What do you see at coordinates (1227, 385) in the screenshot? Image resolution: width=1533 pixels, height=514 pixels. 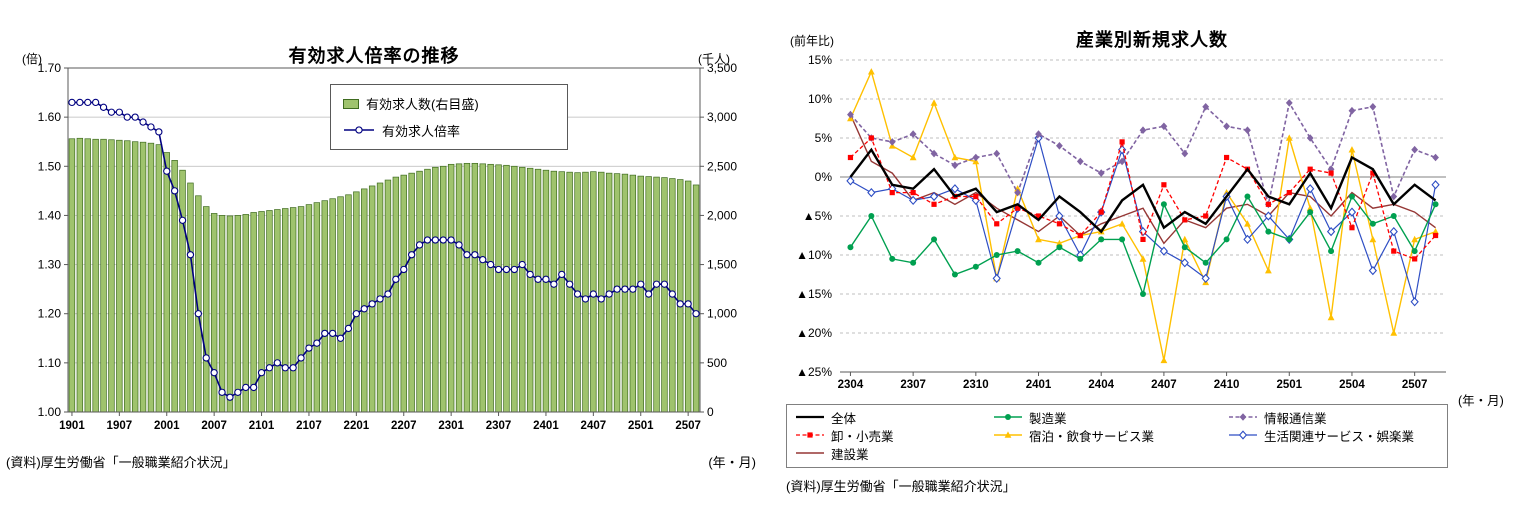 I see `svg-text: 2410` at bounding box center [1227, 385].